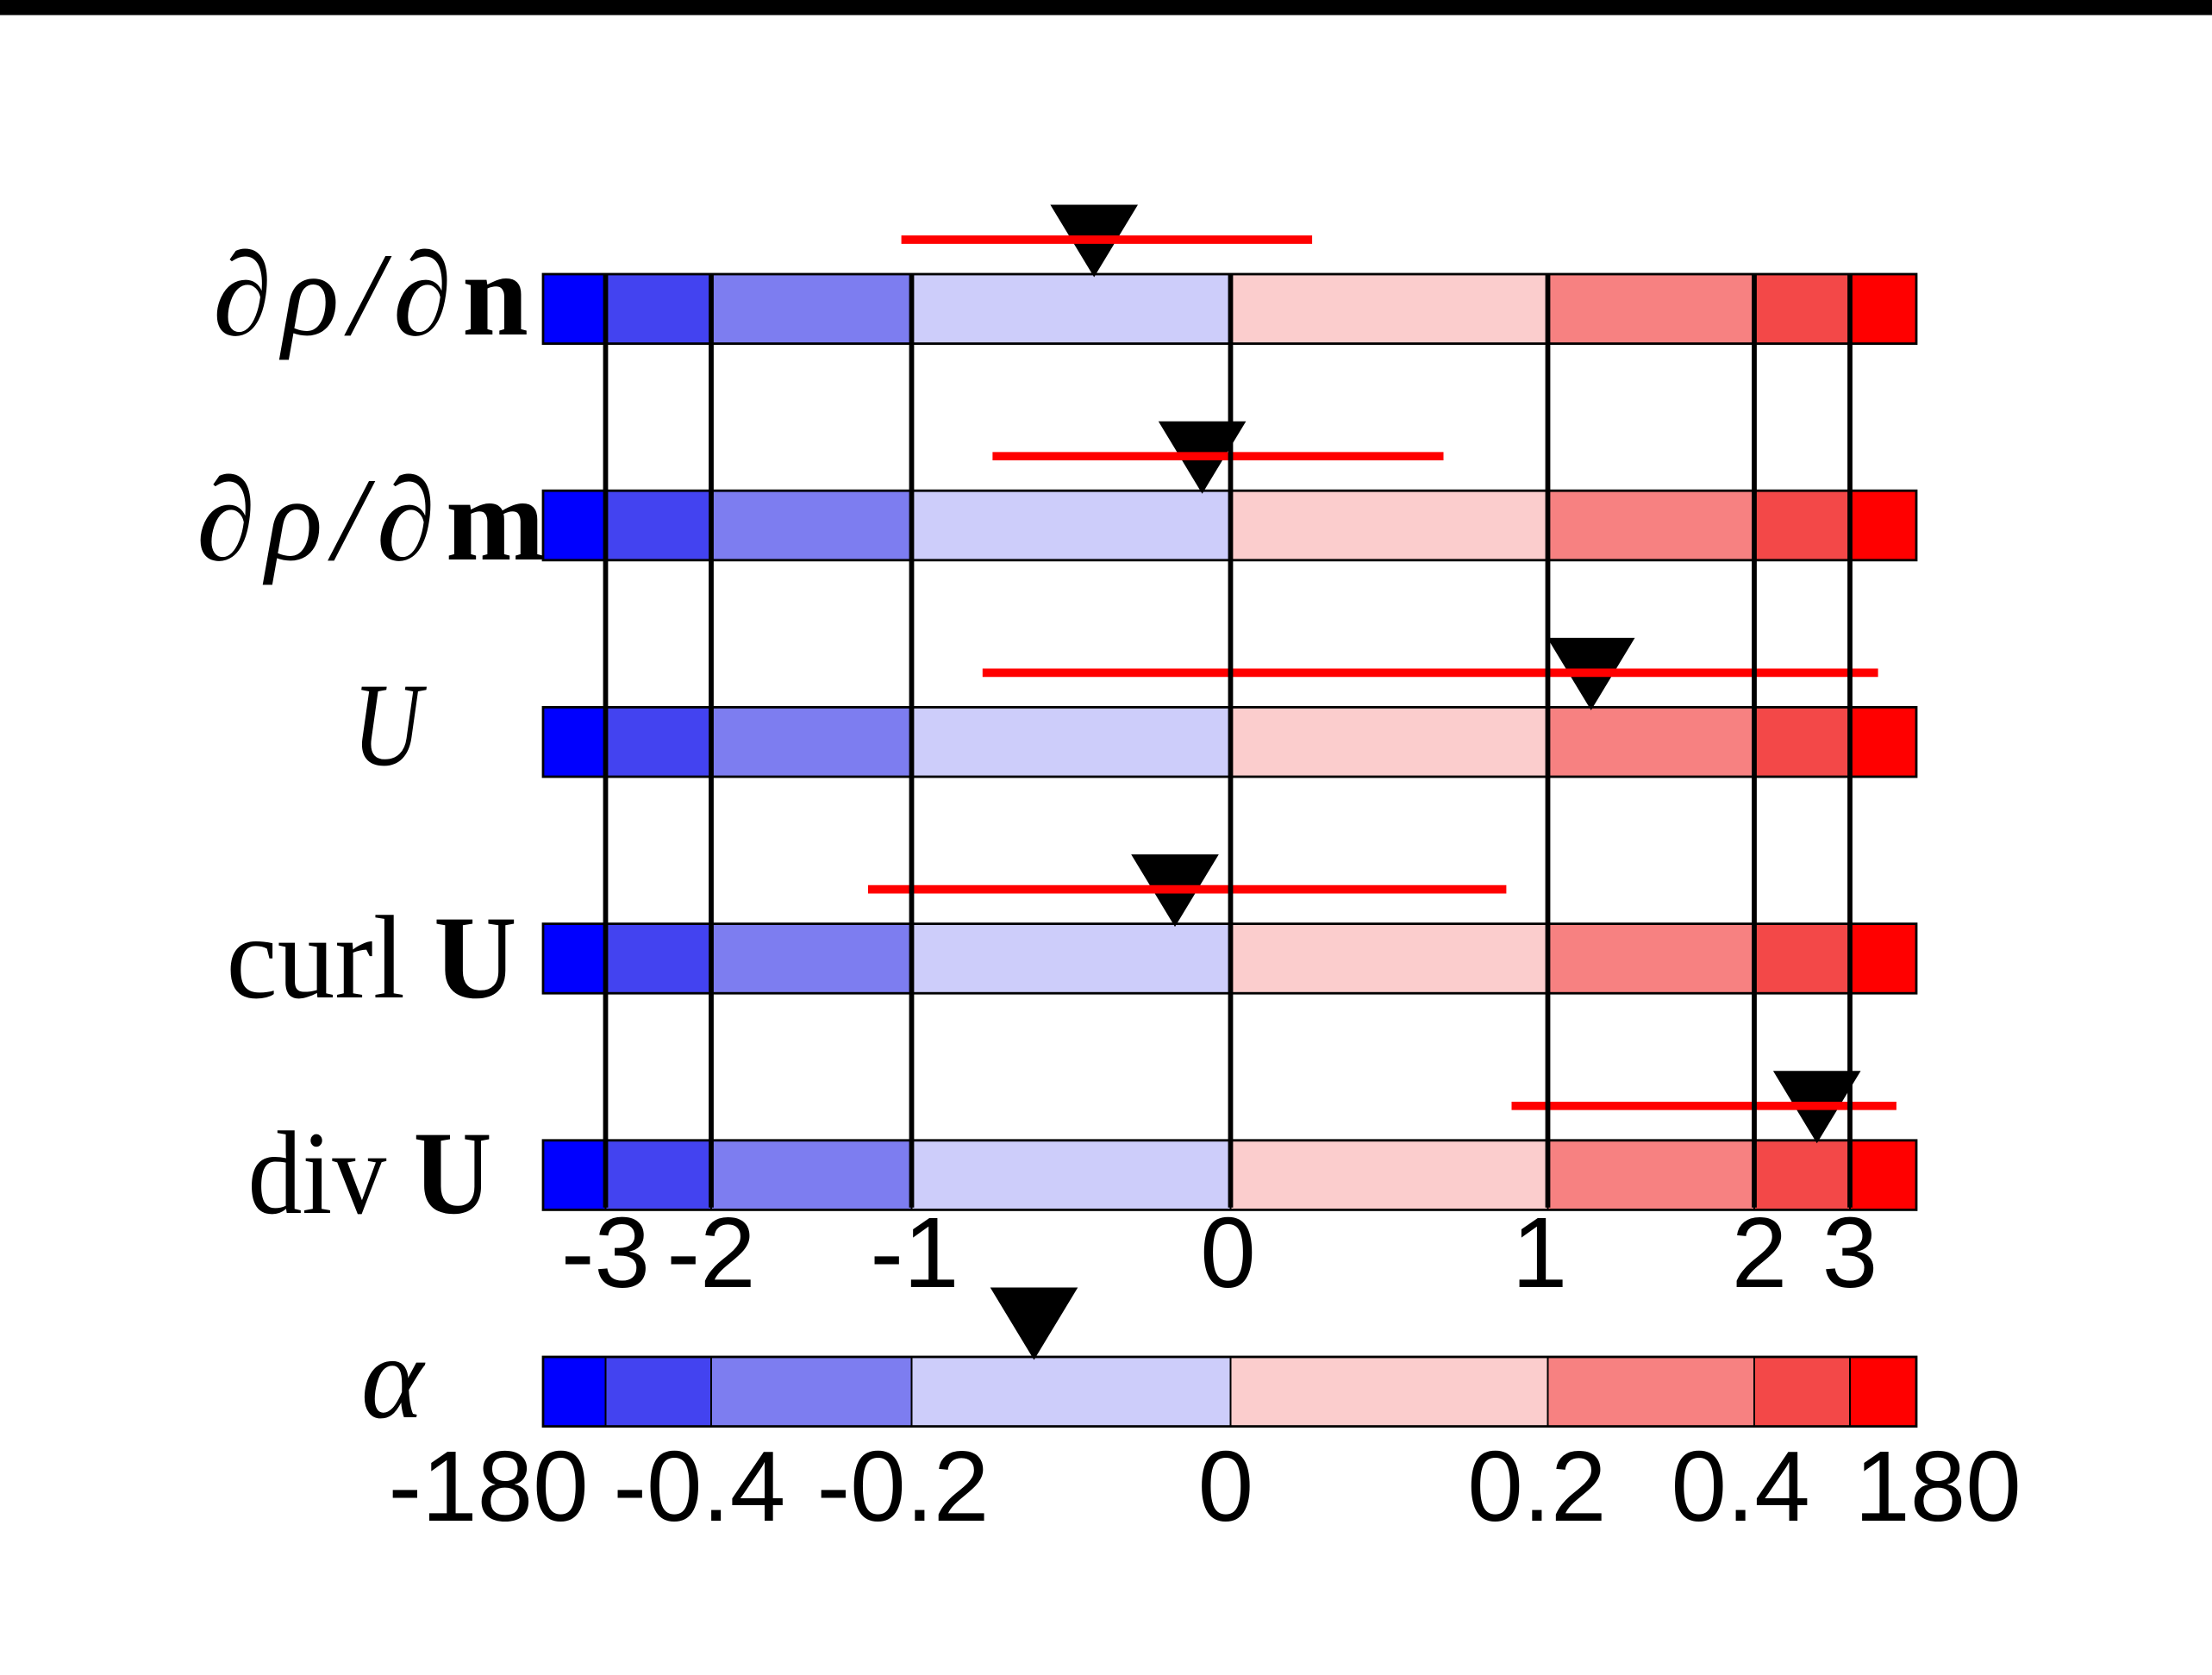  What do you see at coordinates (1937, 1486) in the screenshot?
I see `svg-text: 180` at bounding box center [1937, 1486].